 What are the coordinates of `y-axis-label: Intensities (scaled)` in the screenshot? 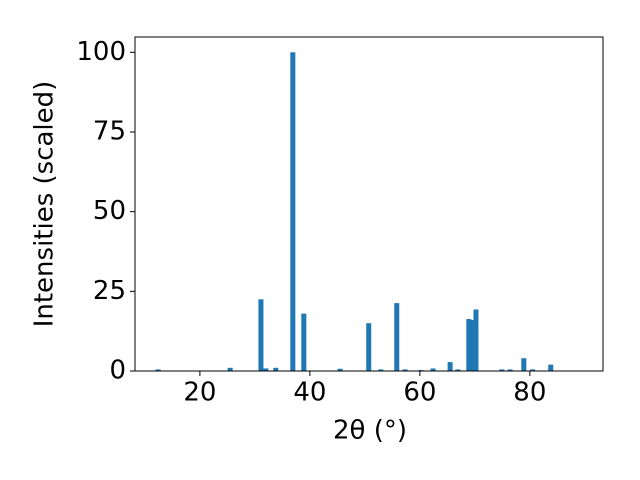 It's located at (45, 204).